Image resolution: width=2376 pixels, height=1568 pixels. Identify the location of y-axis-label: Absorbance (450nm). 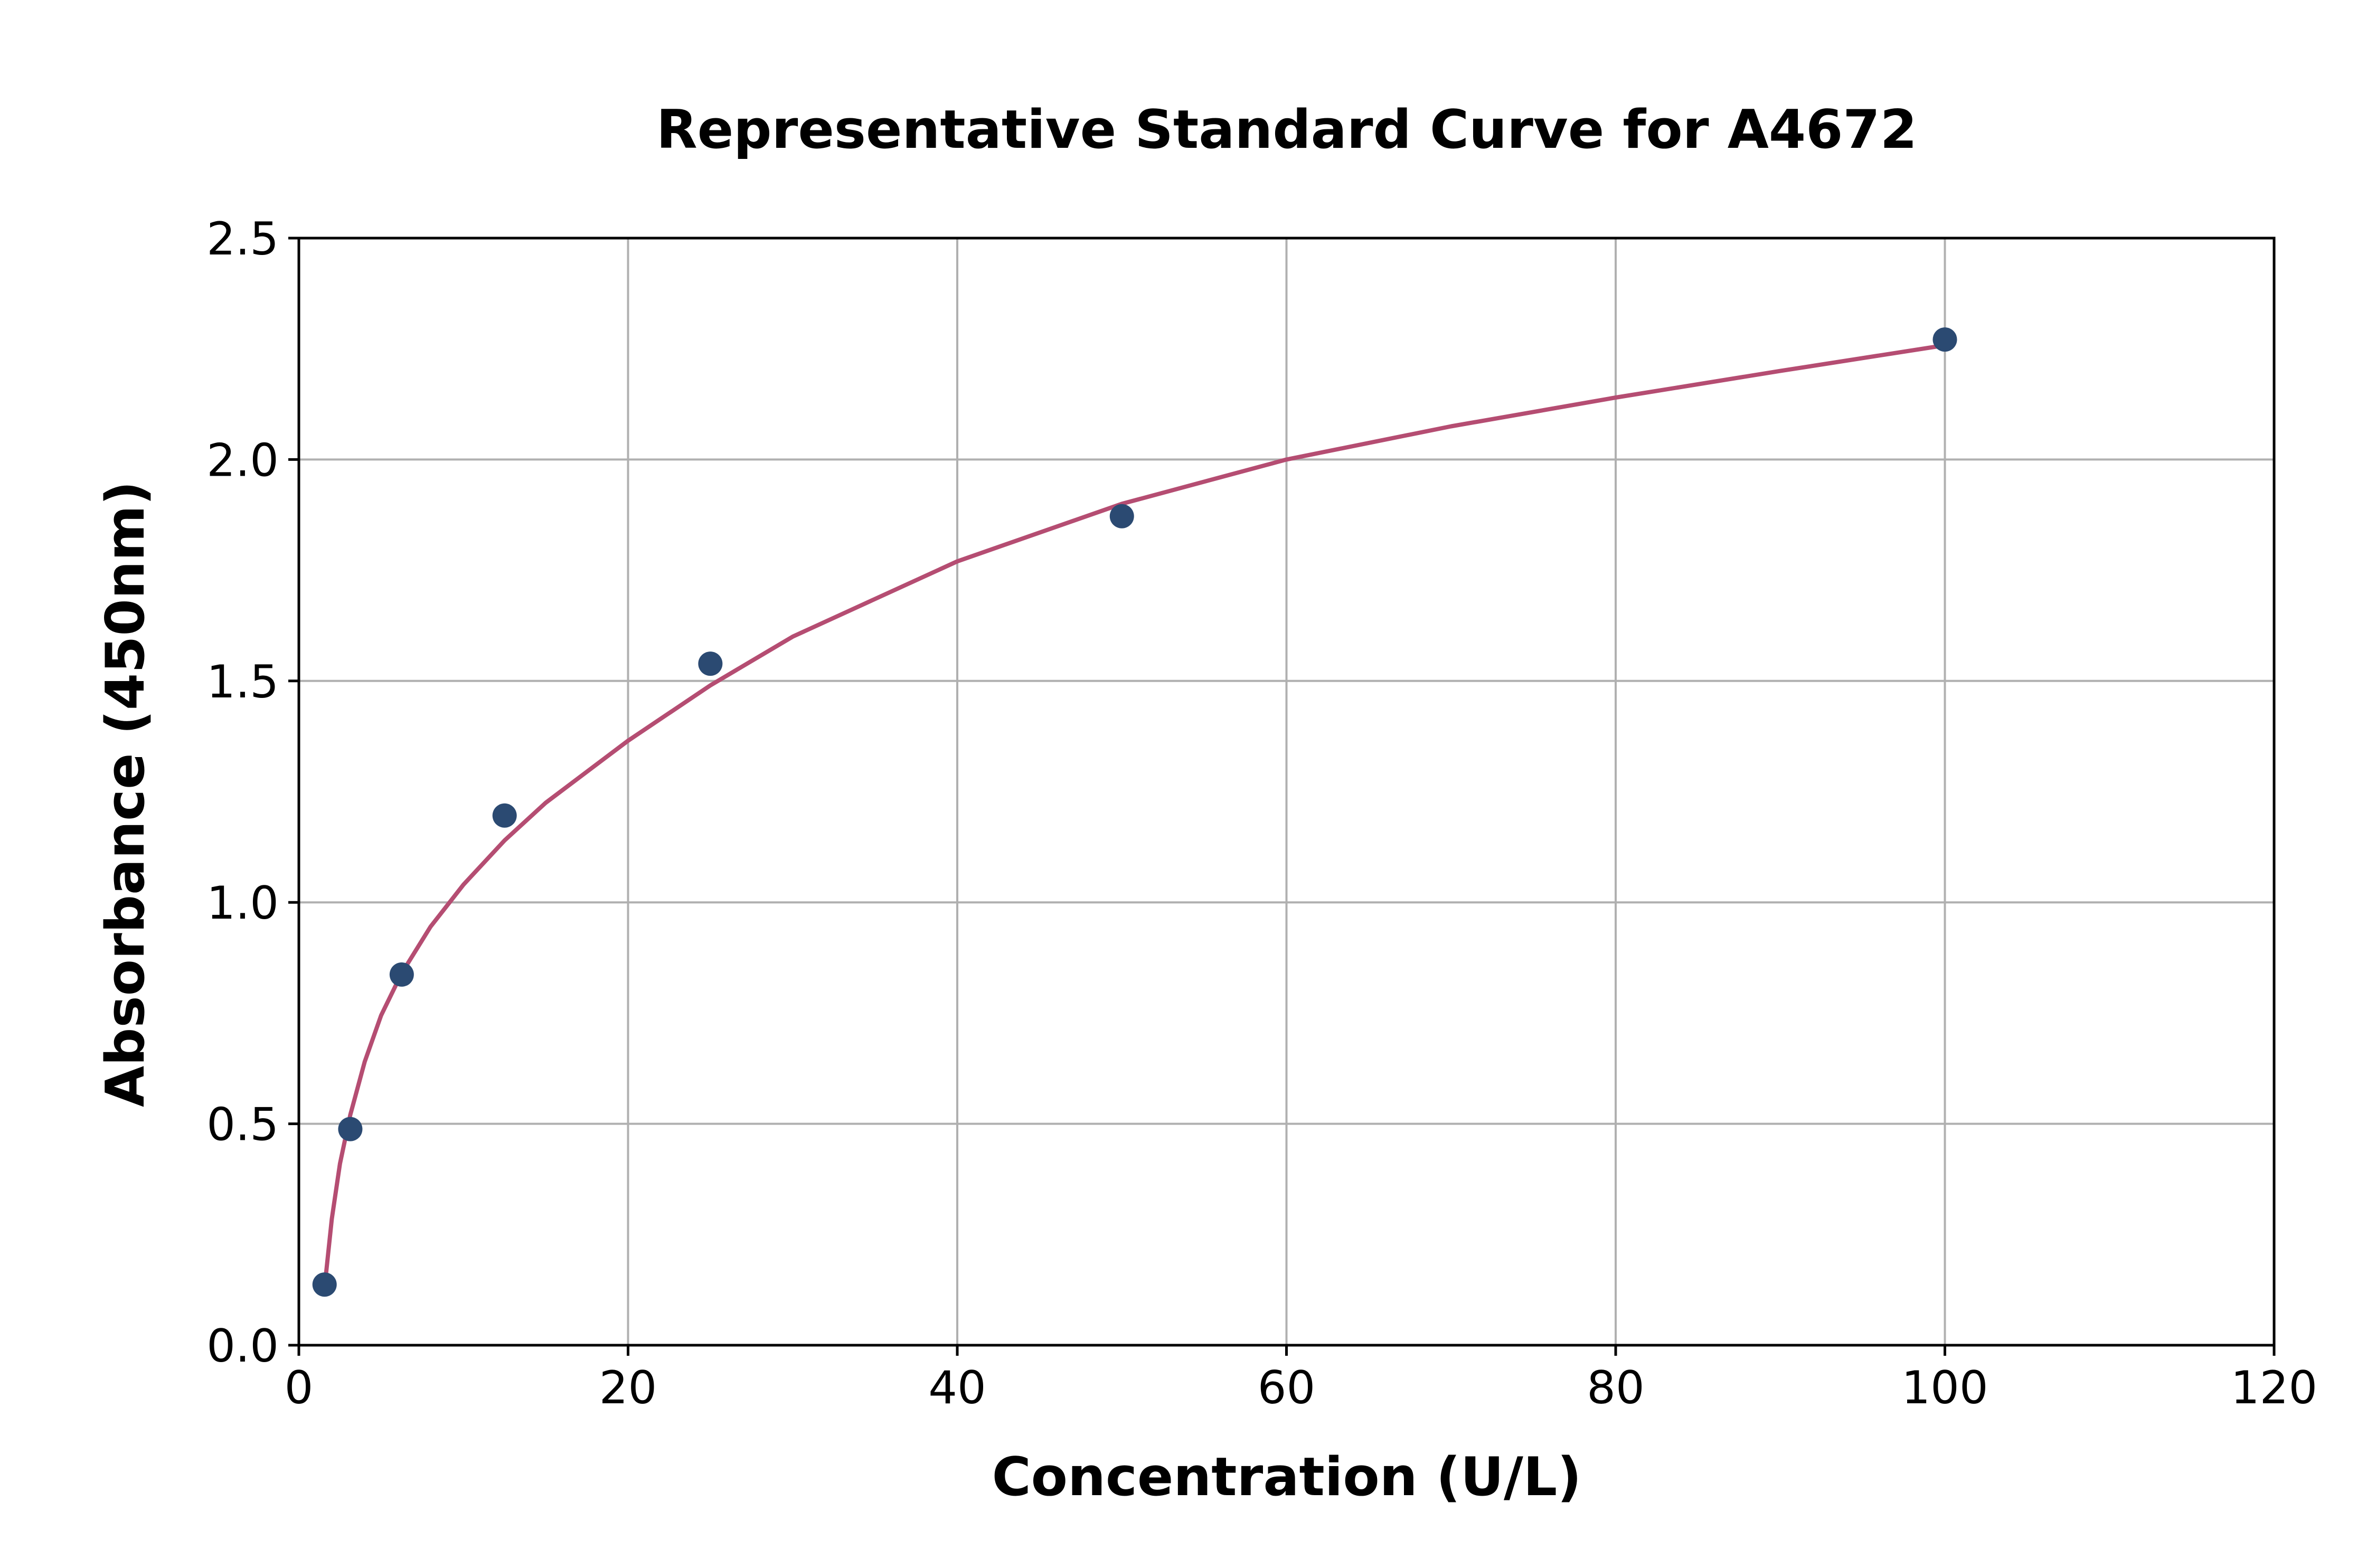
(125, 794).